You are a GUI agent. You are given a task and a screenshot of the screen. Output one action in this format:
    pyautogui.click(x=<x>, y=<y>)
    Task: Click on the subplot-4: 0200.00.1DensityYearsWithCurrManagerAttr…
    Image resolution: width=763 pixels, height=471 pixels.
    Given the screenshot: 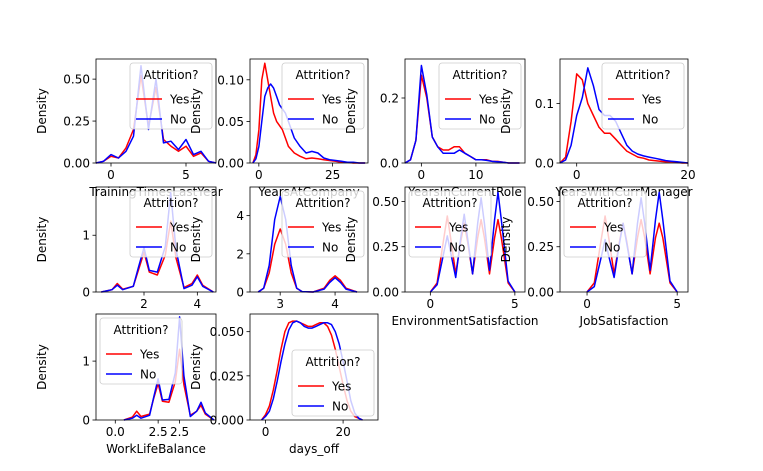 What is the action you would take?
    pyautogui.click(x=597, y=128)
    